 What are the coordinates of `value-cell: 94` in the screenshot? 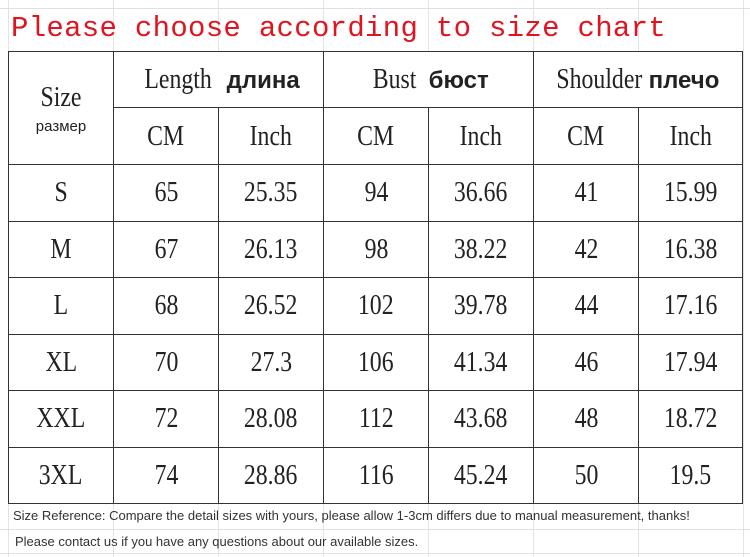 It's located at (376, 193).